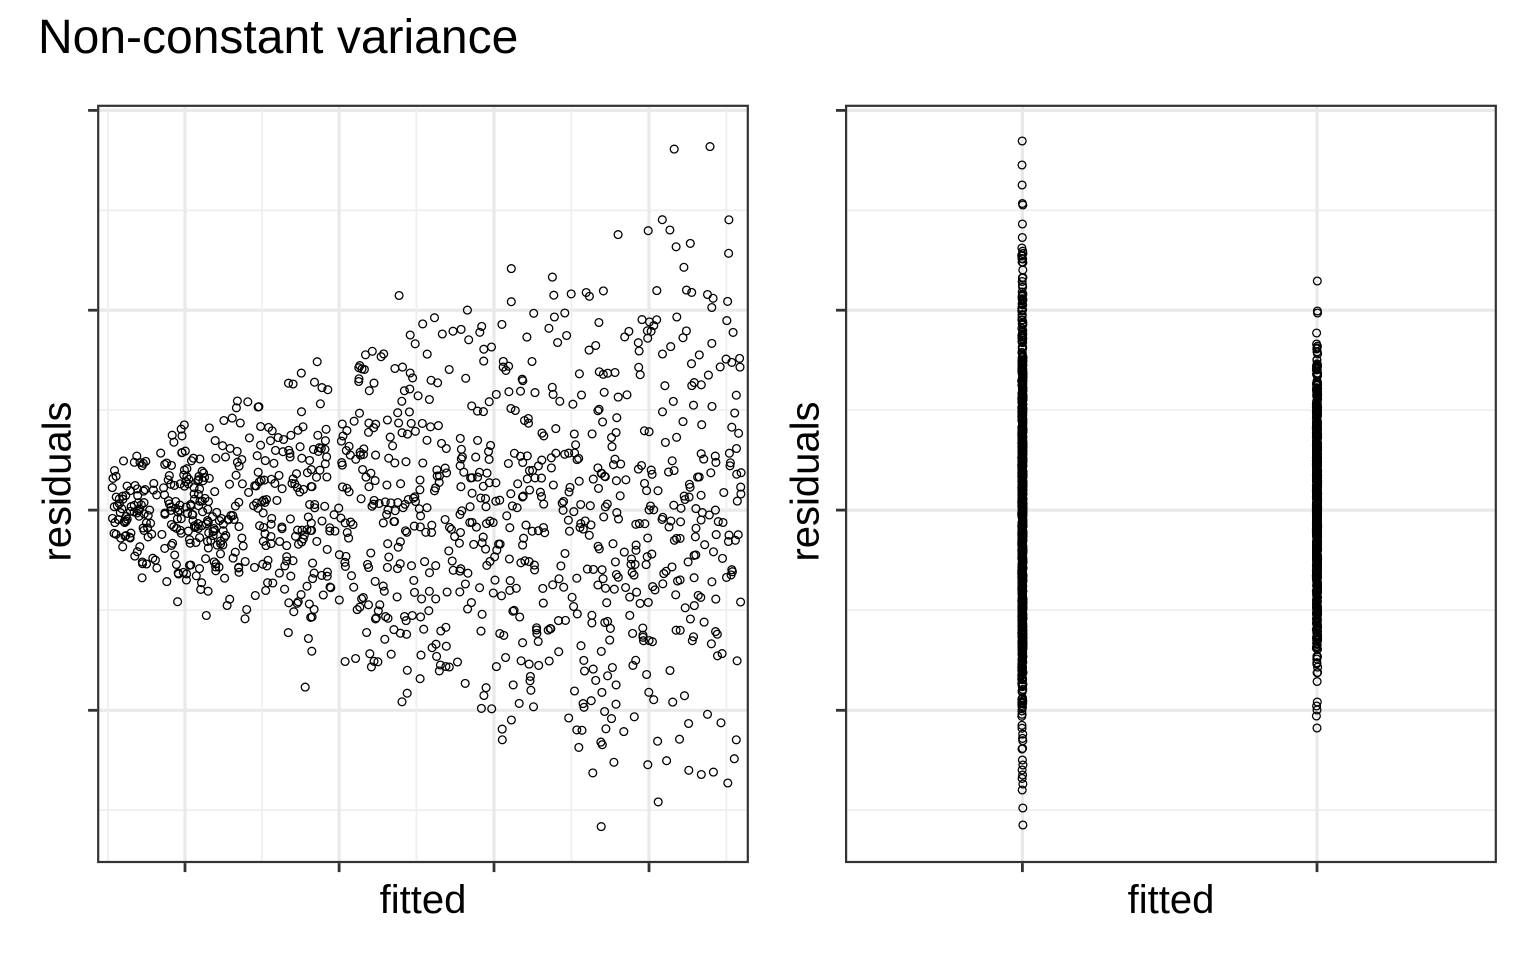  Describe the element at coordinates (278, 37) in the screenshot. I see `svg-text: Non-constant variance` at that location.